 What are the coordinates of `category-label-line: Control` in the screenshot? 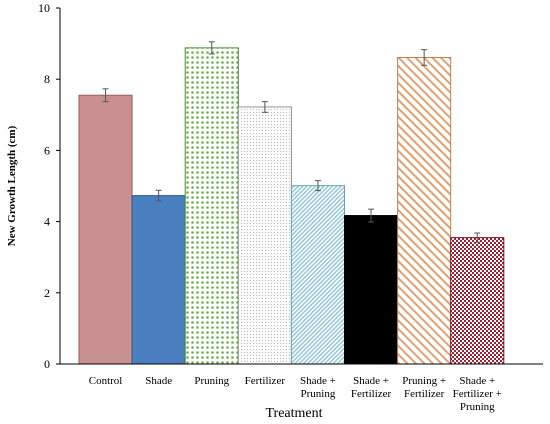 It's located at (106, 381).